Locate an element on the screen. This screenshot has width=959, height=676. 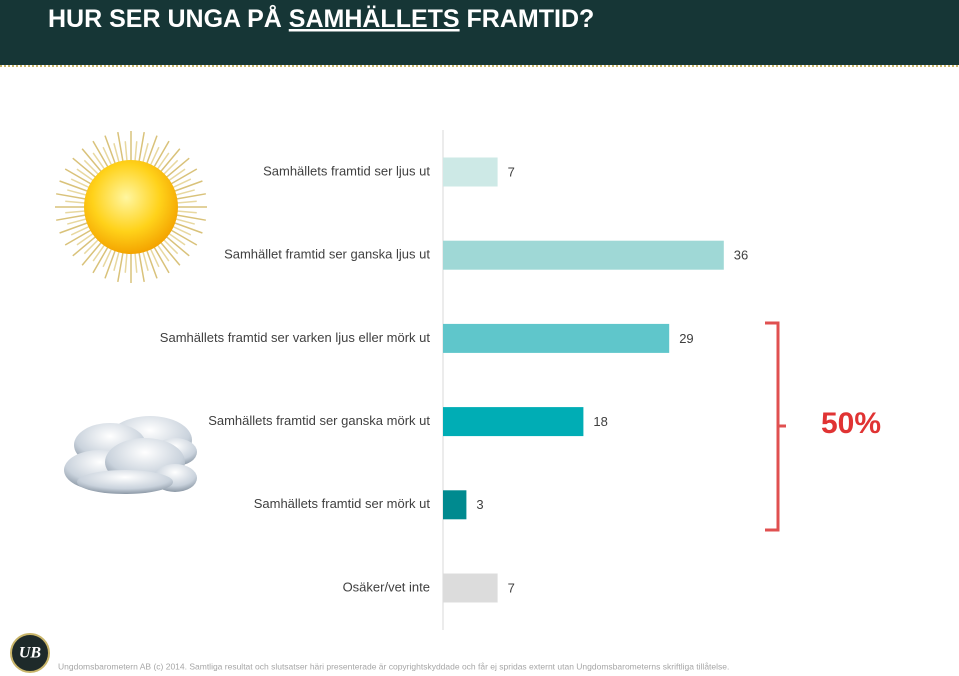
annotation: 50% is located at coordinates (851, 423).